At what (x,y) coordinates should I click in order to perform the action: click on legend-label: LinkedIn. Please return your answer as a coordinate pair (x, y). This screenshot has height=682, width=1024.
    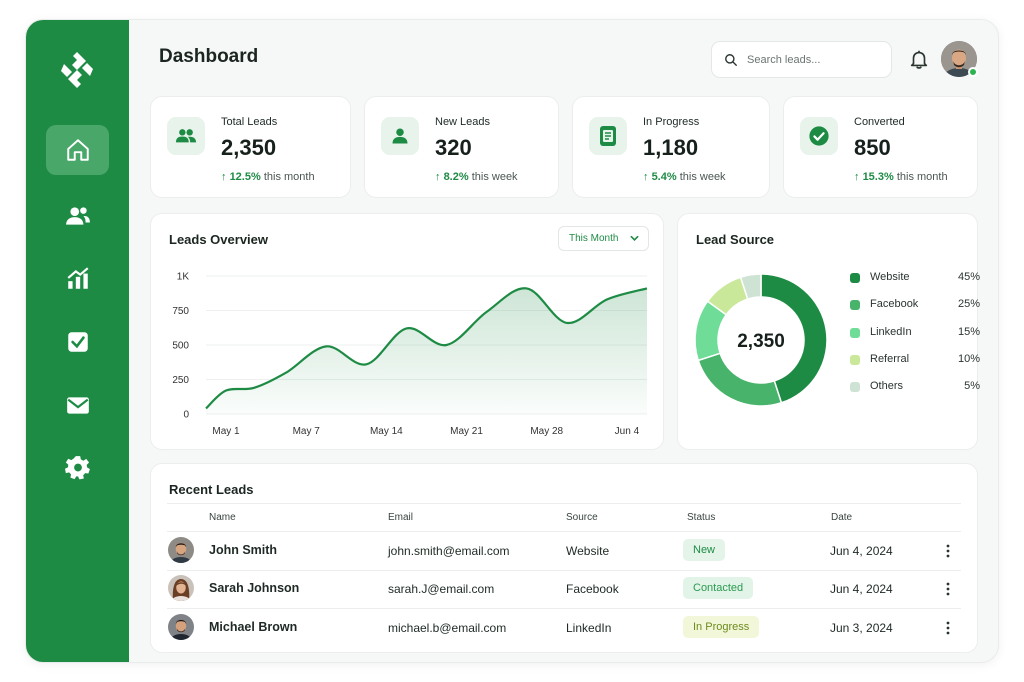
    Looking at the image, I should click on (891, 332).